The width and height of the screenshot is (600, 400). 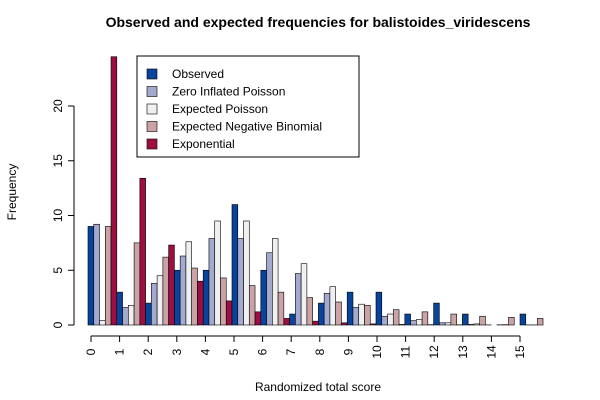 What do you see at coordinates (263, 351) in the screenshot?
I see `x-tick-label: 6` at bounding box center [263, 351].